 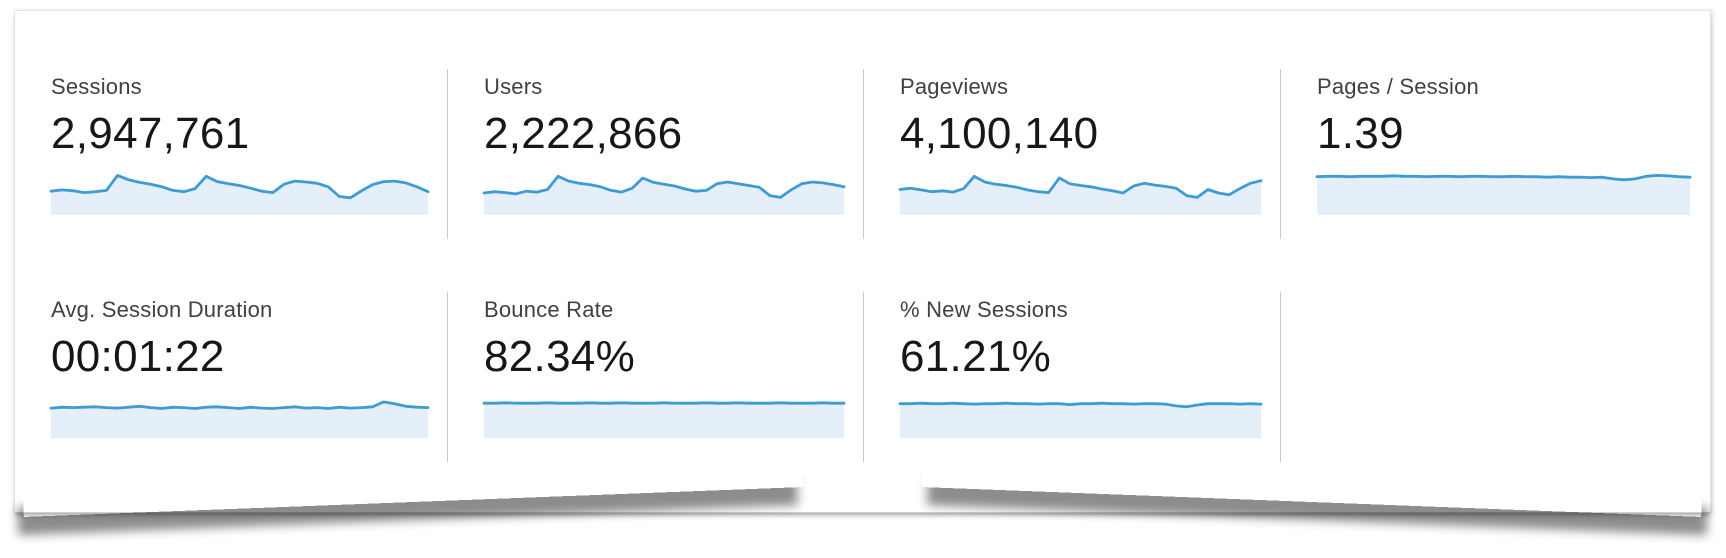 What do you see at coordinates (138, 356) in the screenshot?
I see `metric-value: 00:01:22` at bounding box center [138, 356].